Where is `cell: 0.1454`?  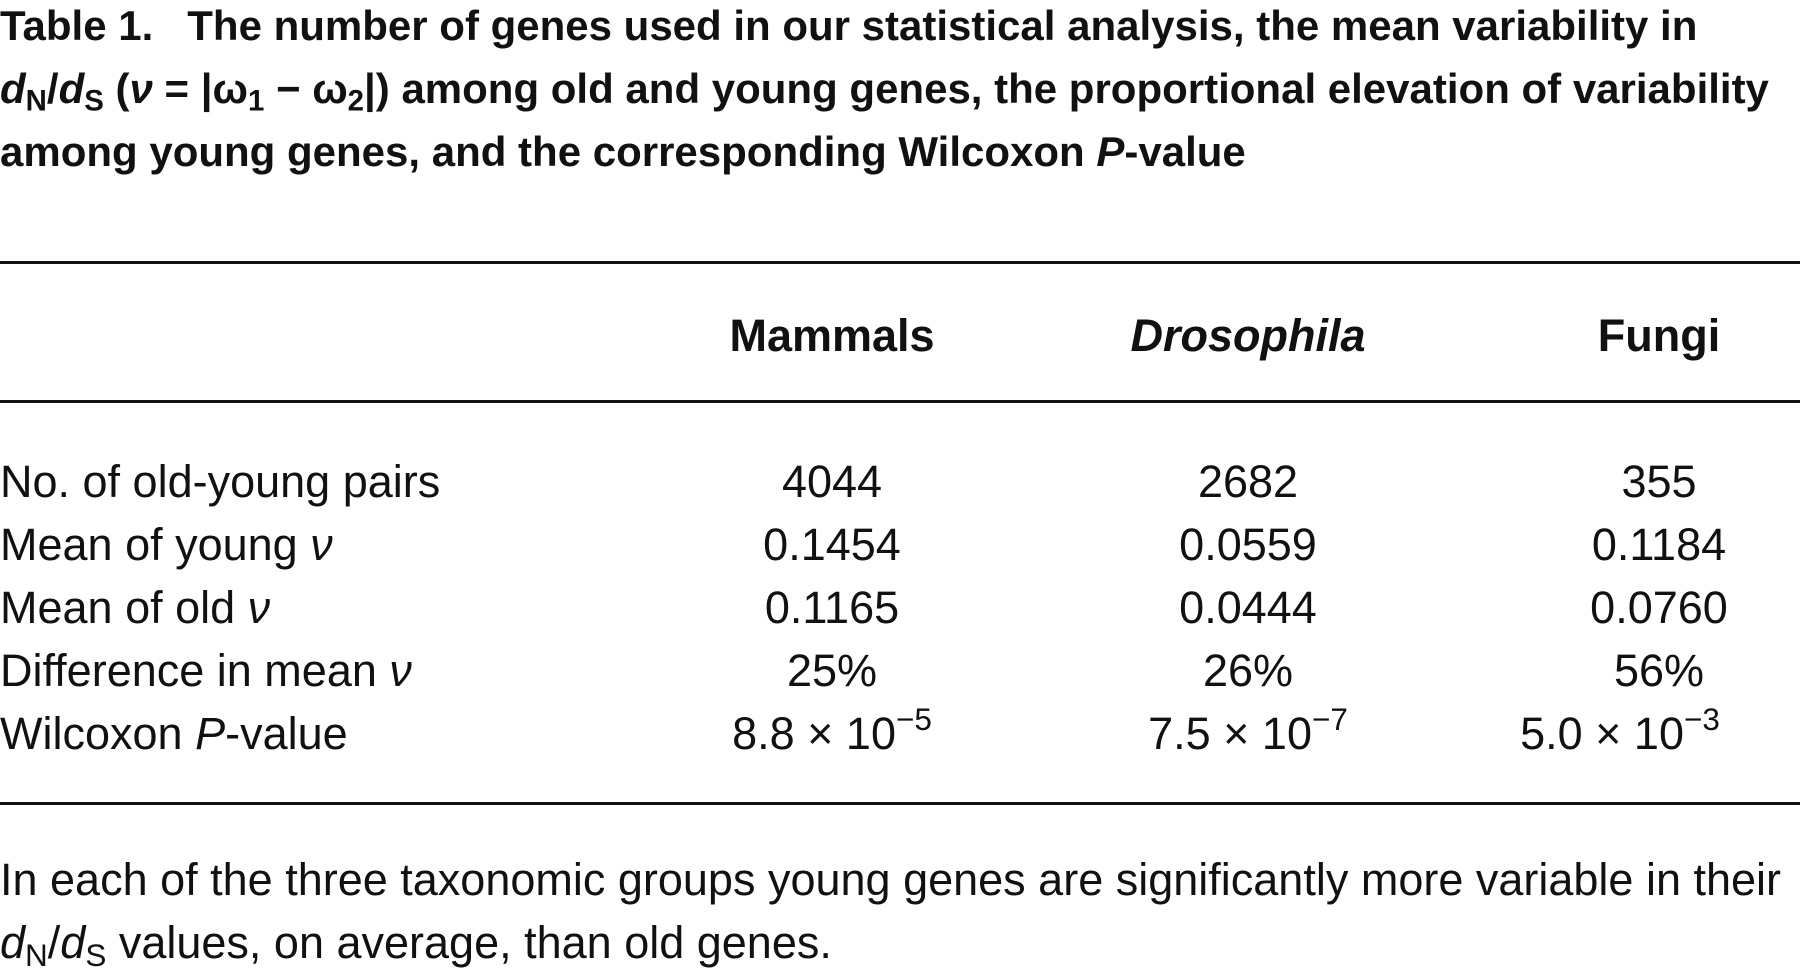 cell: 0.1454 is located at coordinates (832, 544).